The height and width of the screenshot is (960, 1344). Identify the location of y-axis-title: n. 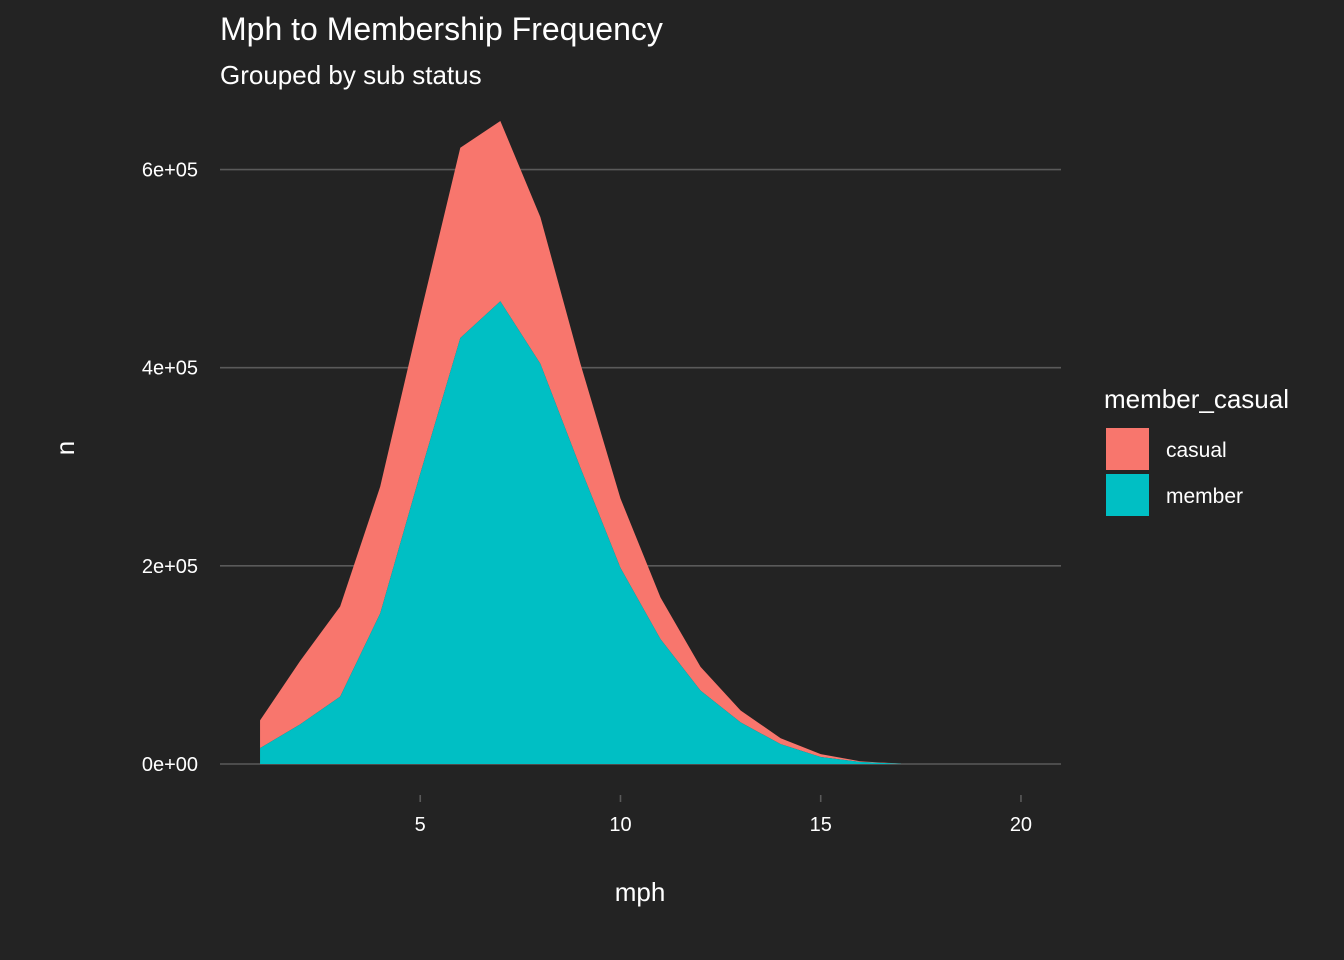
(65, 448).